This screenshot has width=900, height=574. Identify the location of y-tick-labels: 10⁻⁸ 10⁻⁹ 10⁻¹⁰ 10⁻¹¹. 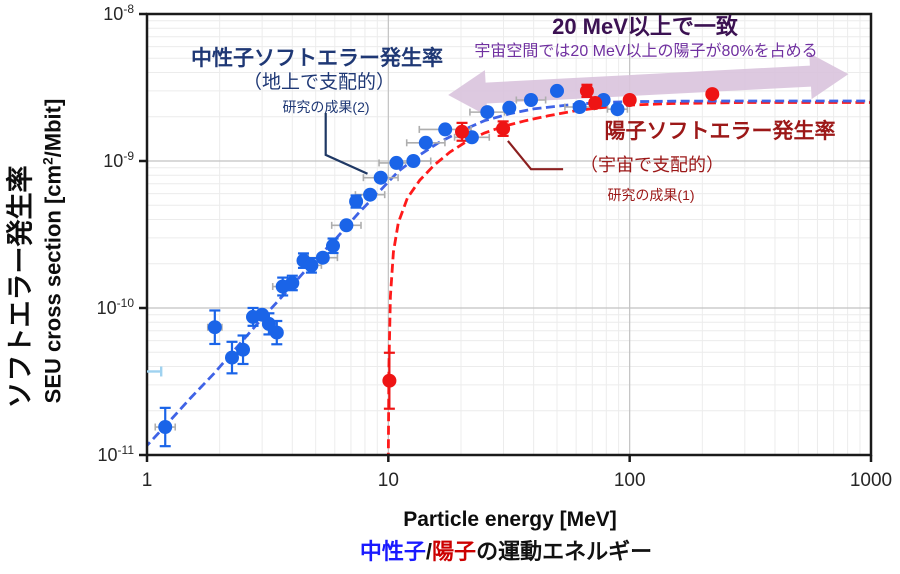
(116, 233).